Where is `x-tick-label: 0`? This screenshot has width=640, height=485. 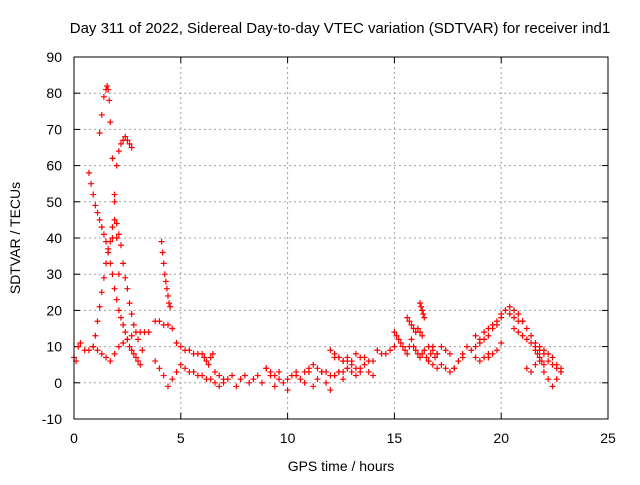 x-tick-label: 0 is located at coordinates (74, 438).